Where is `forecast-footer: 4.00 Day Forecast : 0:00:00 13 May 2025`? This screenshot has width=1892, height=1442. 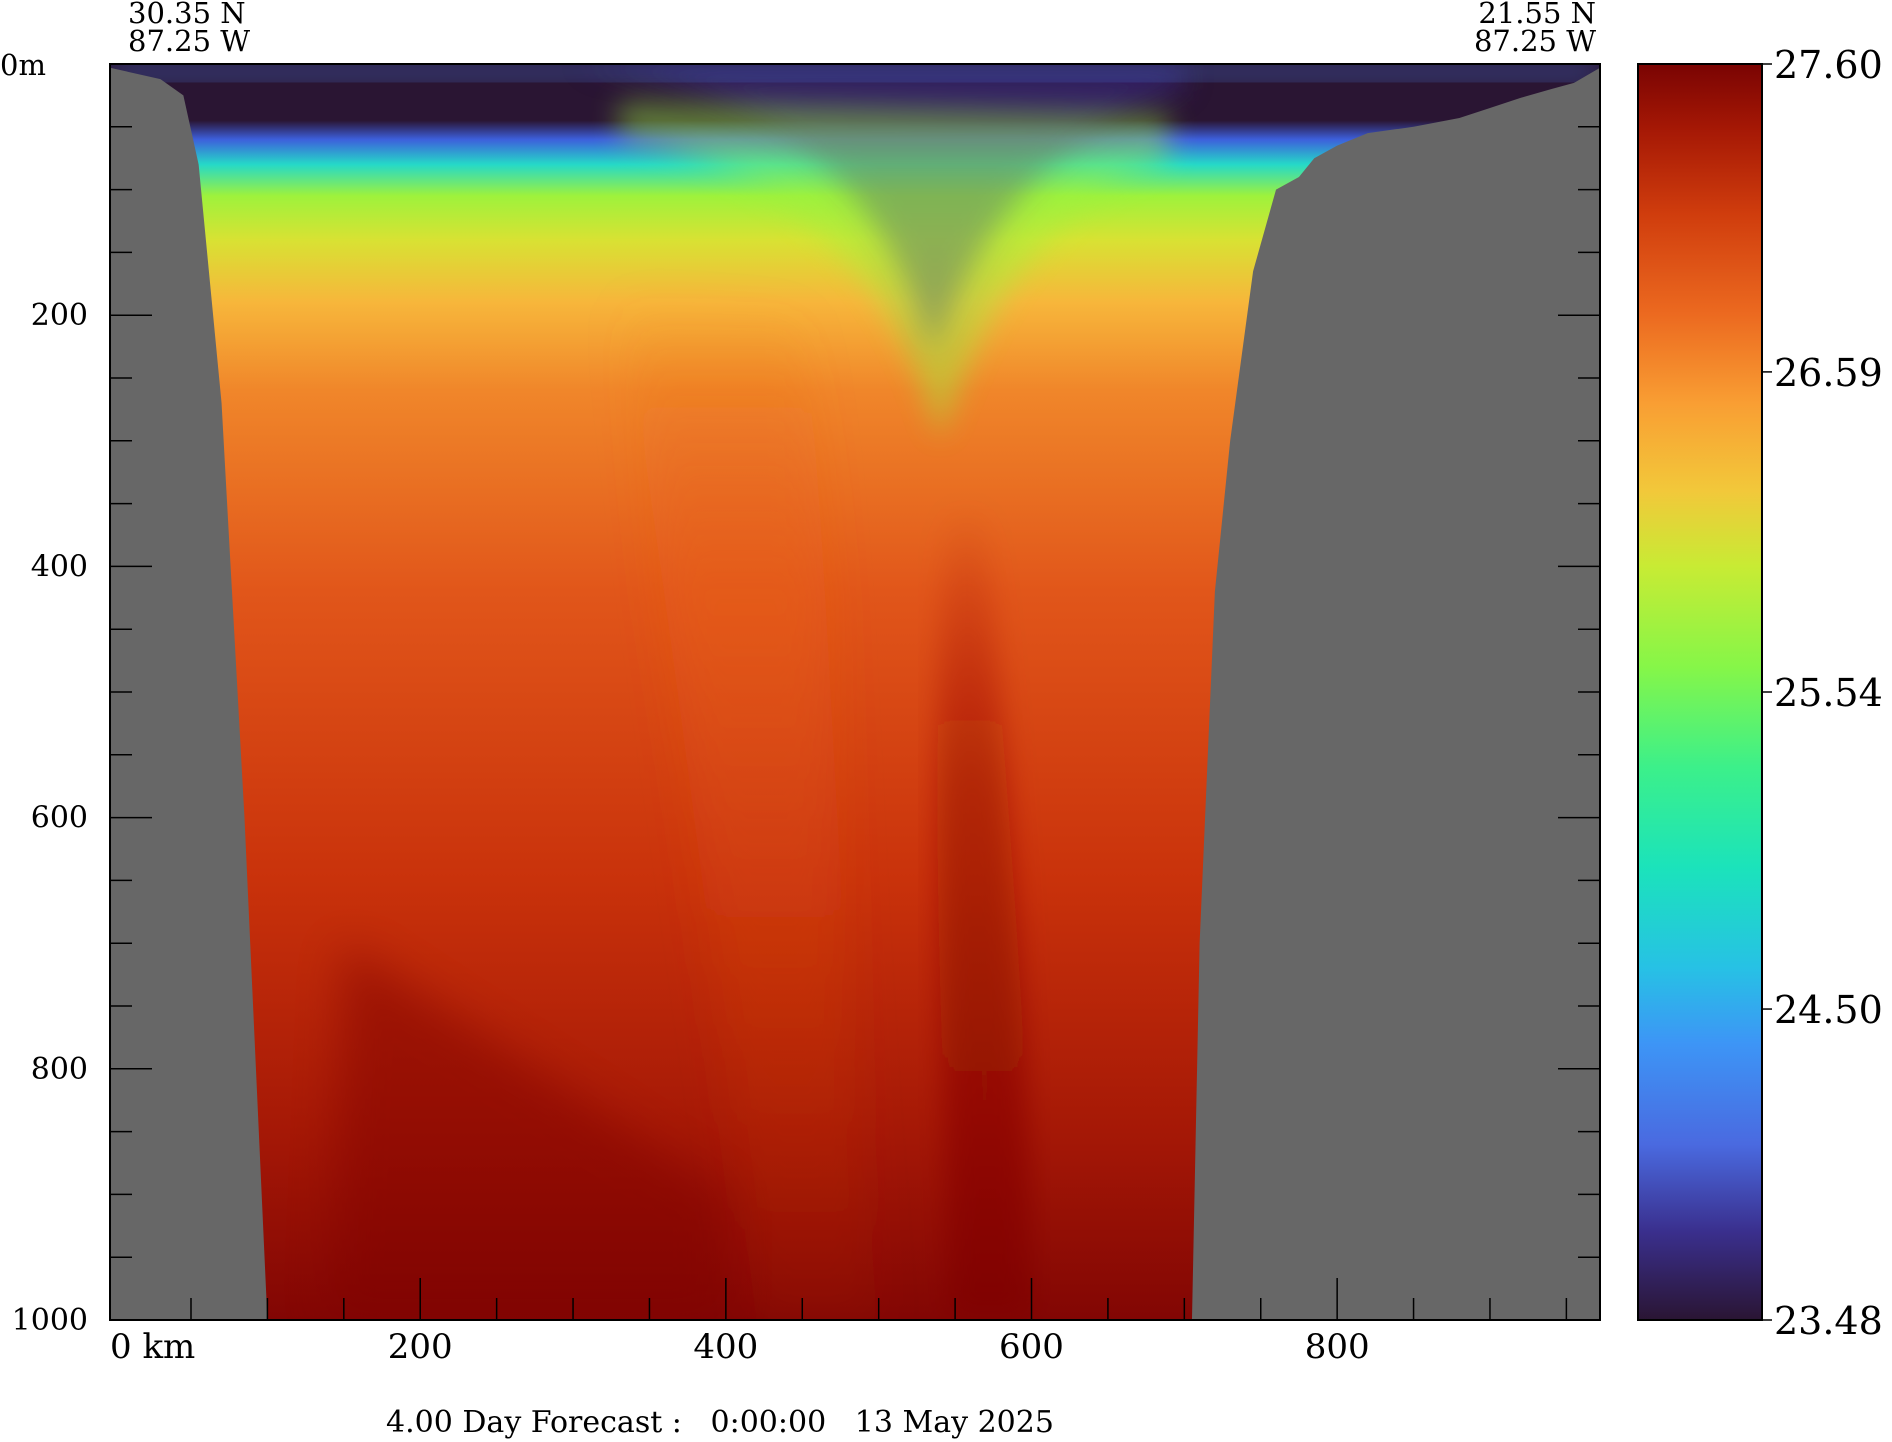
forecast-footer: 4.00 Day Forecast : 0:00:00 13 May 2025 is located at coordinates (720, 1422).